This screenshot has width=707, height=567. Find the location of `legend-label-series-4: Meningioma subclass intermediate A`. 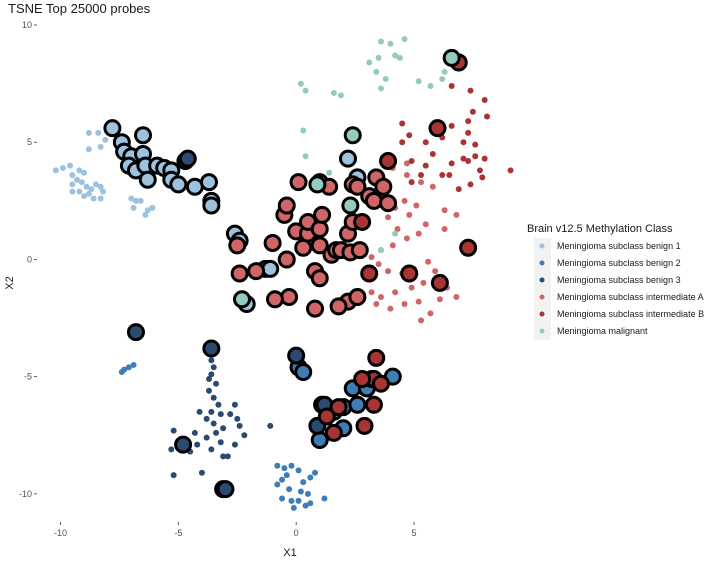

legend-label-series-4: Meningioma subclass intermediate A is located at coordinates (630, 297).